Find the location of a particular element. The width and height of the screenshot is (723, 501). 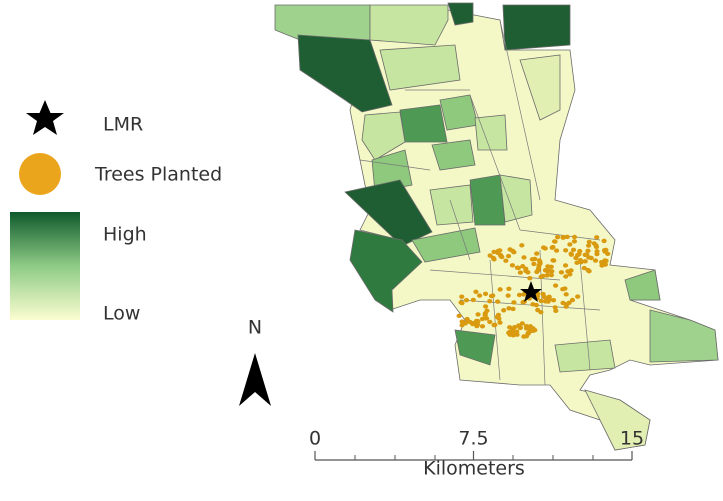

scale-tick-label: 0 is located at coordinates (315, 439).